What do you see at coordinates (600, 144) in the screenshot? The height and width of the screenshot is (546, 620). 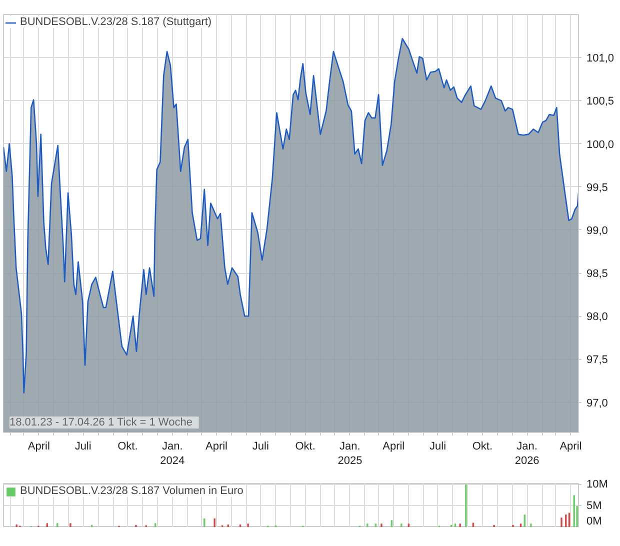 I see `y-tick-label: 100,0` at bounding box center [600, 144].